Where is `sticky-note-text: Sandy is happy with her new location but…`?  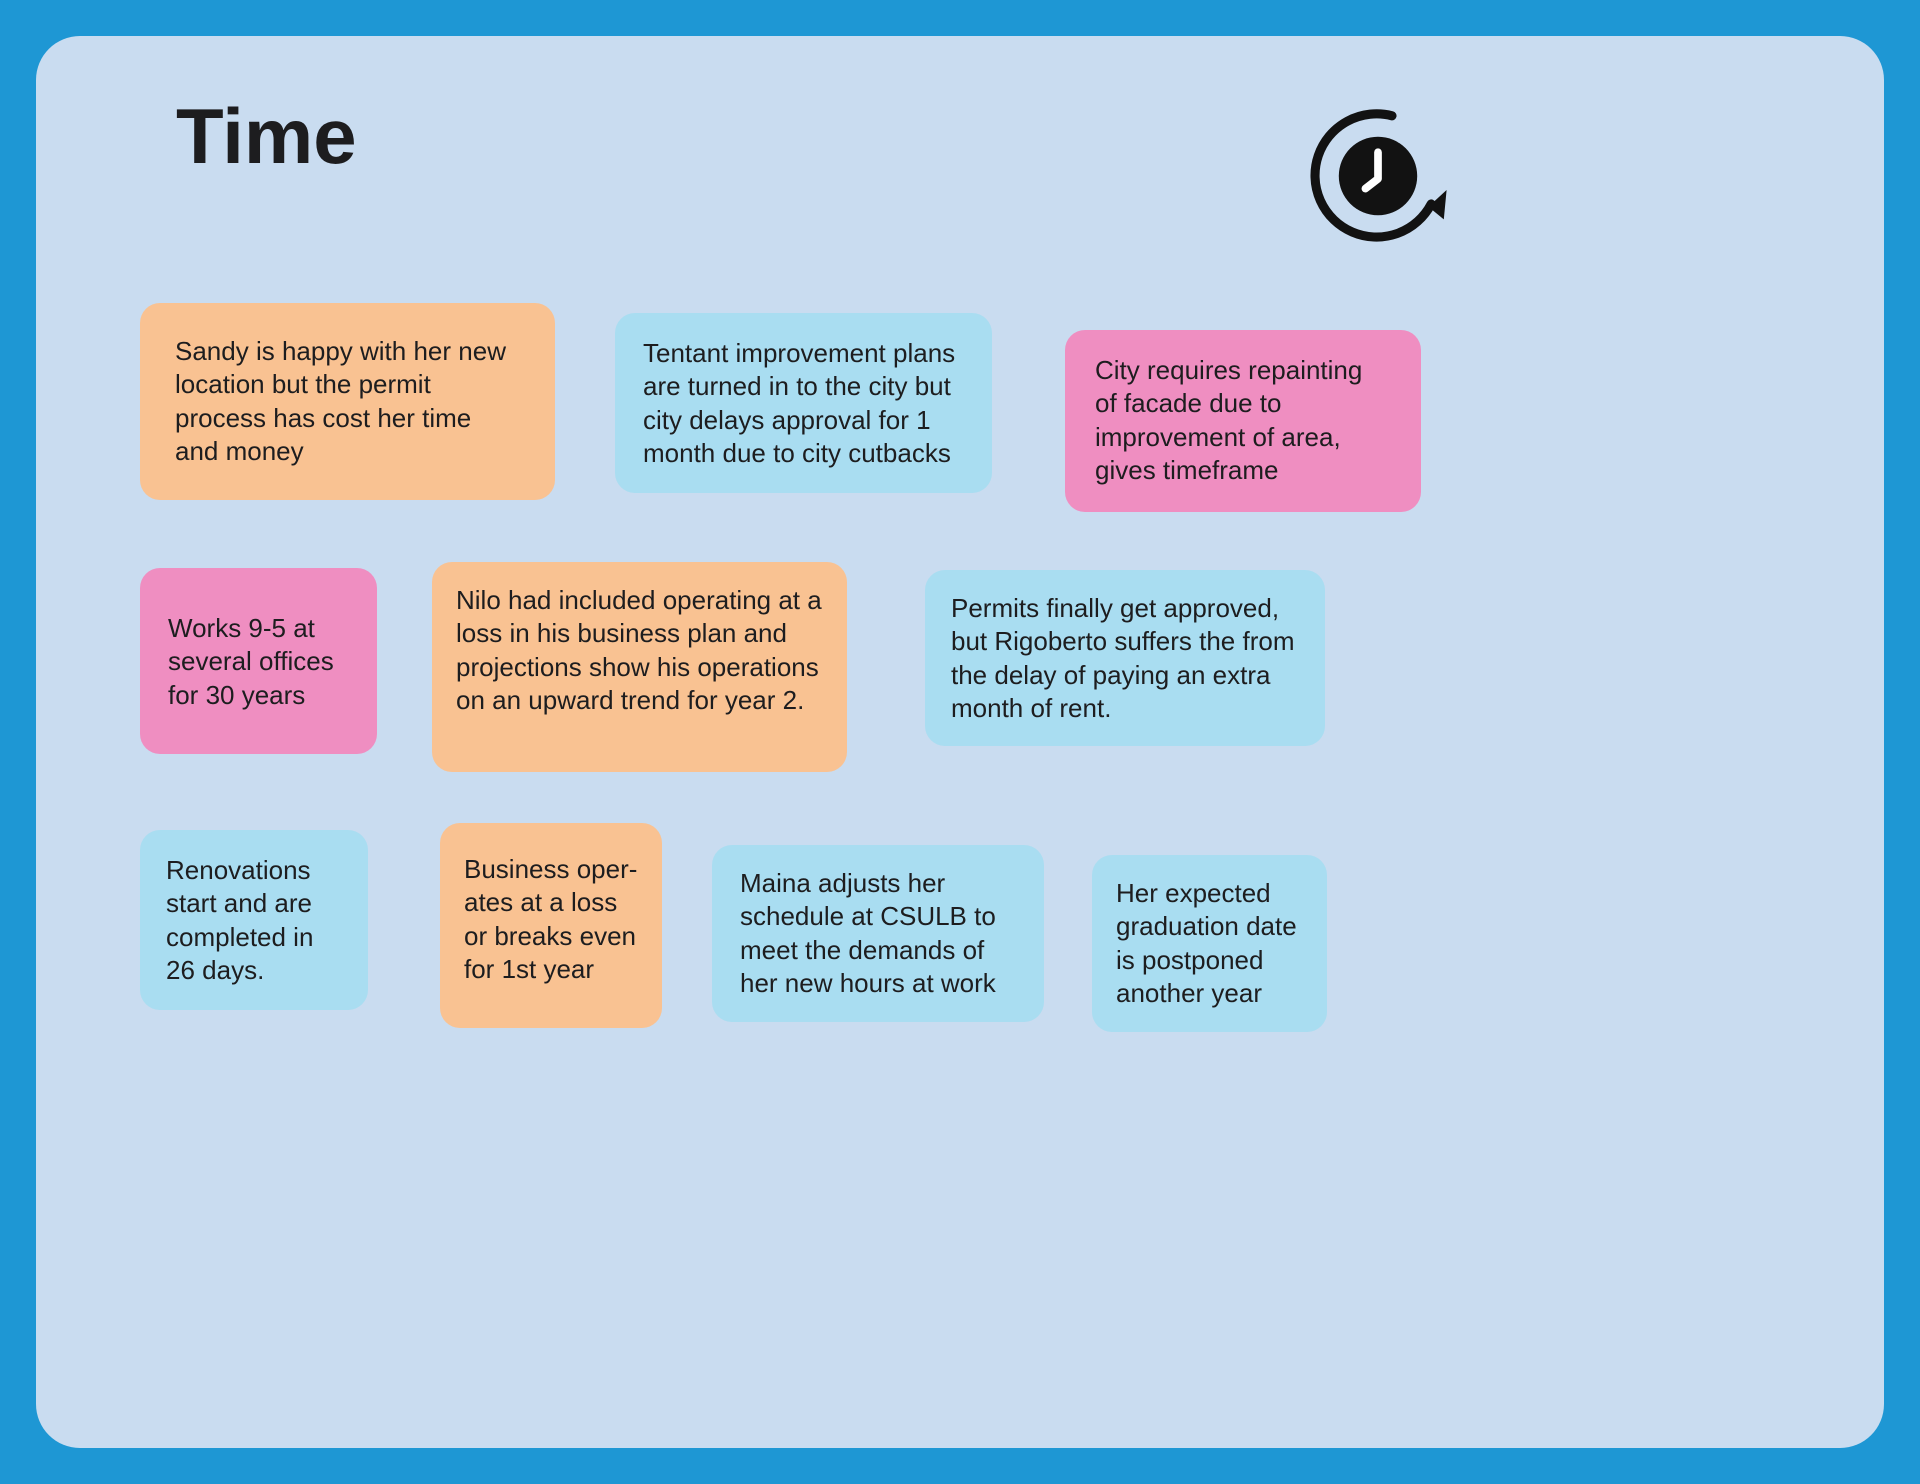
sticky-note-text: Sandy is happy with her new location but… is located at coordinates (340, 401).